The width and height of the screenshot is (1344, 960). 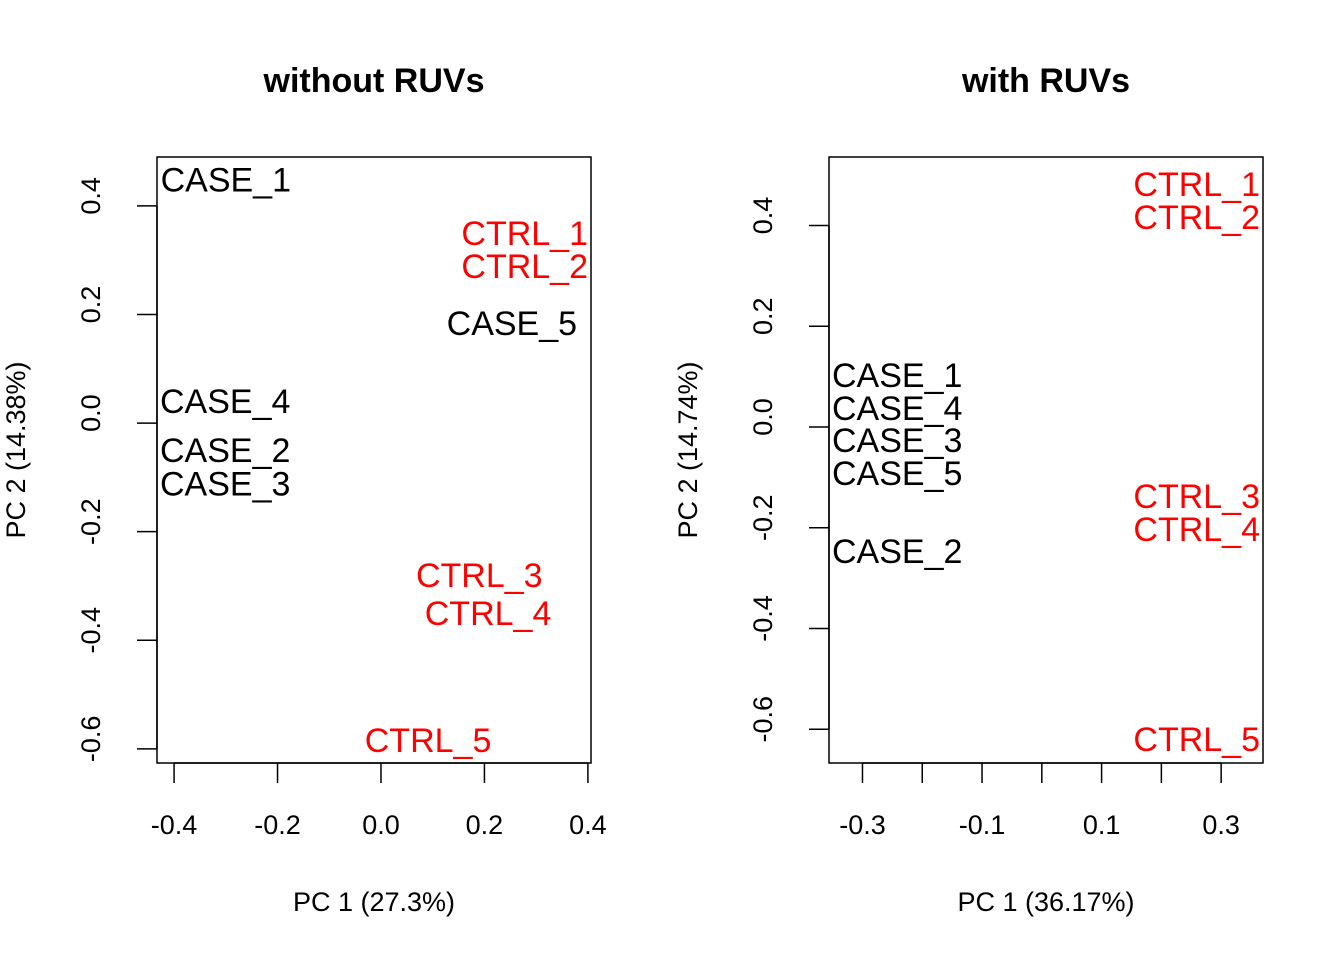 I want to click on x-tick-label: -0.1, so click(x=982, y=825).